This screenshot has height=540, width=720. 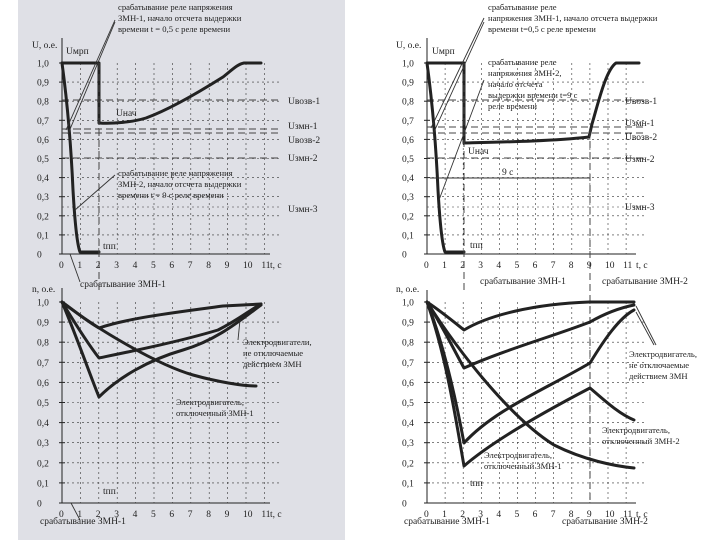 What do you see at coordinates (408, 46) in the screenshot?
I see `top-b-y-label: U, о.е.` at bounding box center [408, 46].